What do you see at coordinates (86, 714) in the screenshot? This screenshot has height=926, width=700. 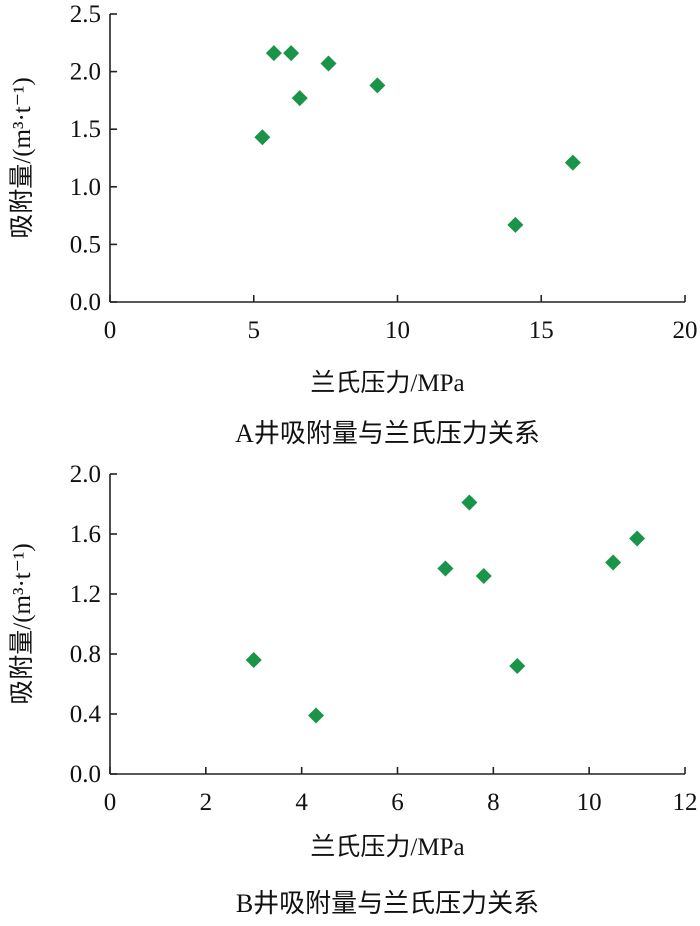 I see `y-tick-label: 0.4` at bounding box center [86, 714].